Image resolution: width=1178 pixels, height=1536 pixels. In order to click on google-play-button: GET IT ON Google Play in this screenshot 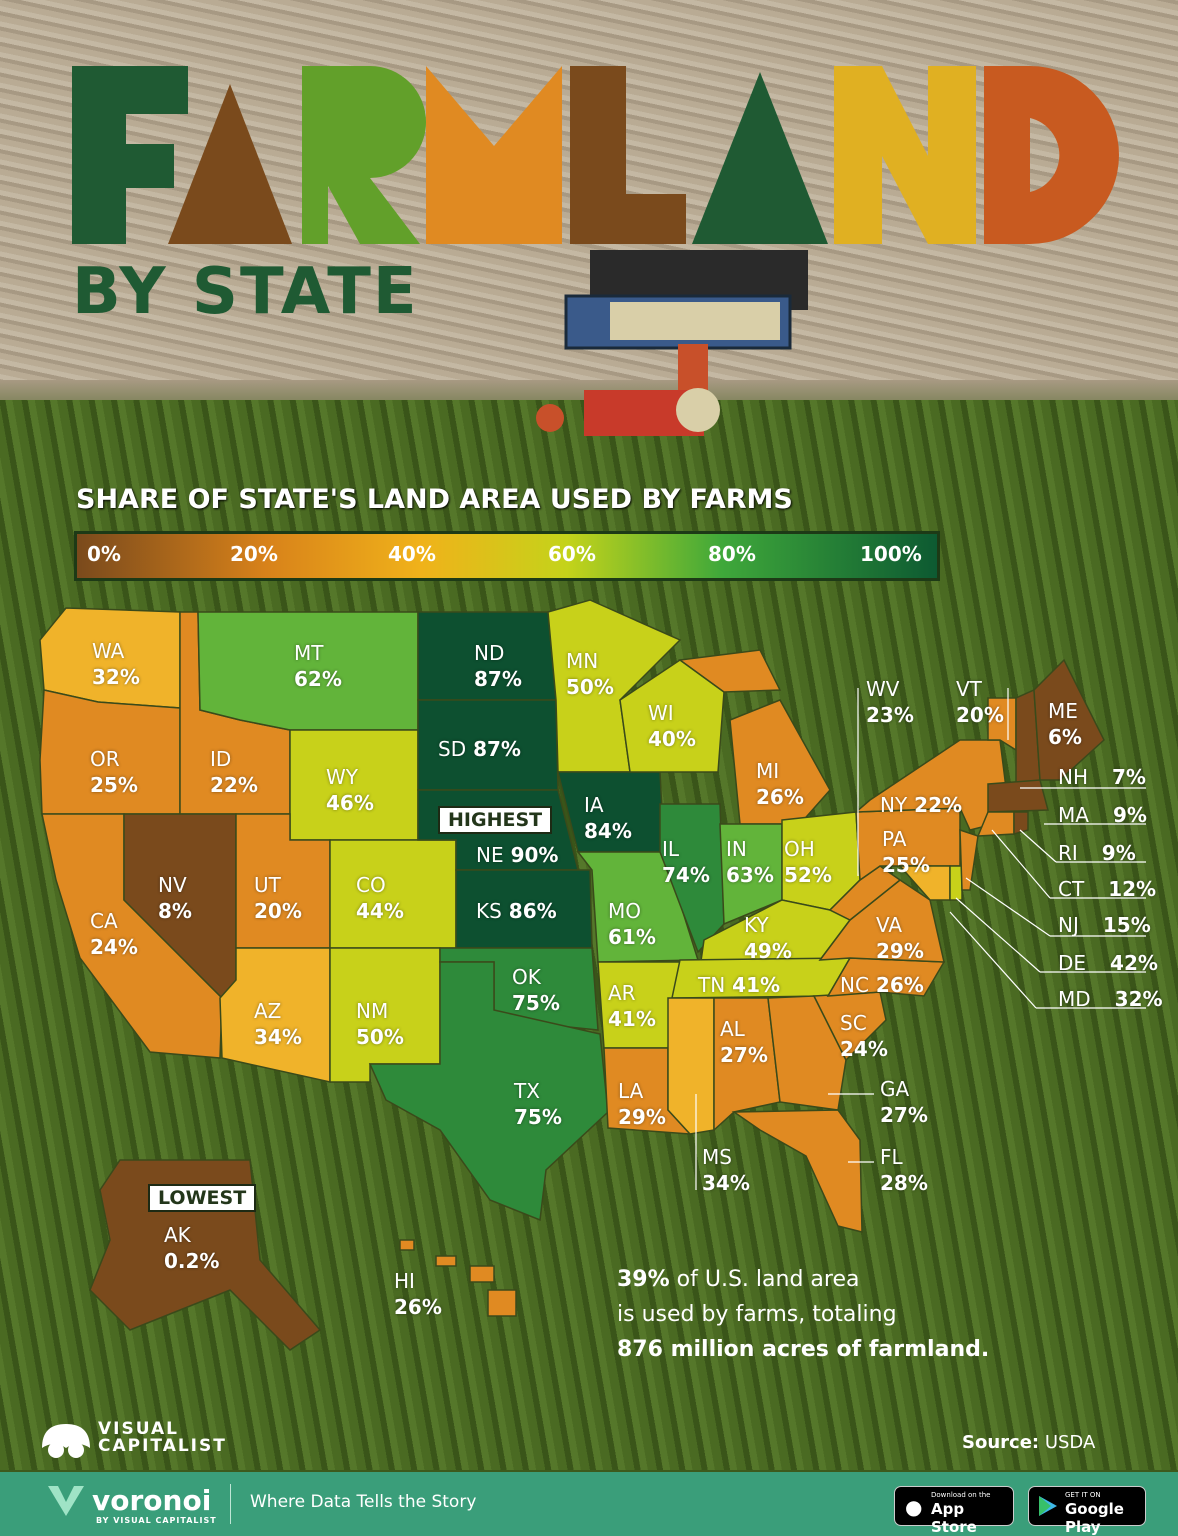, I will do `click(1087, 1511)`.